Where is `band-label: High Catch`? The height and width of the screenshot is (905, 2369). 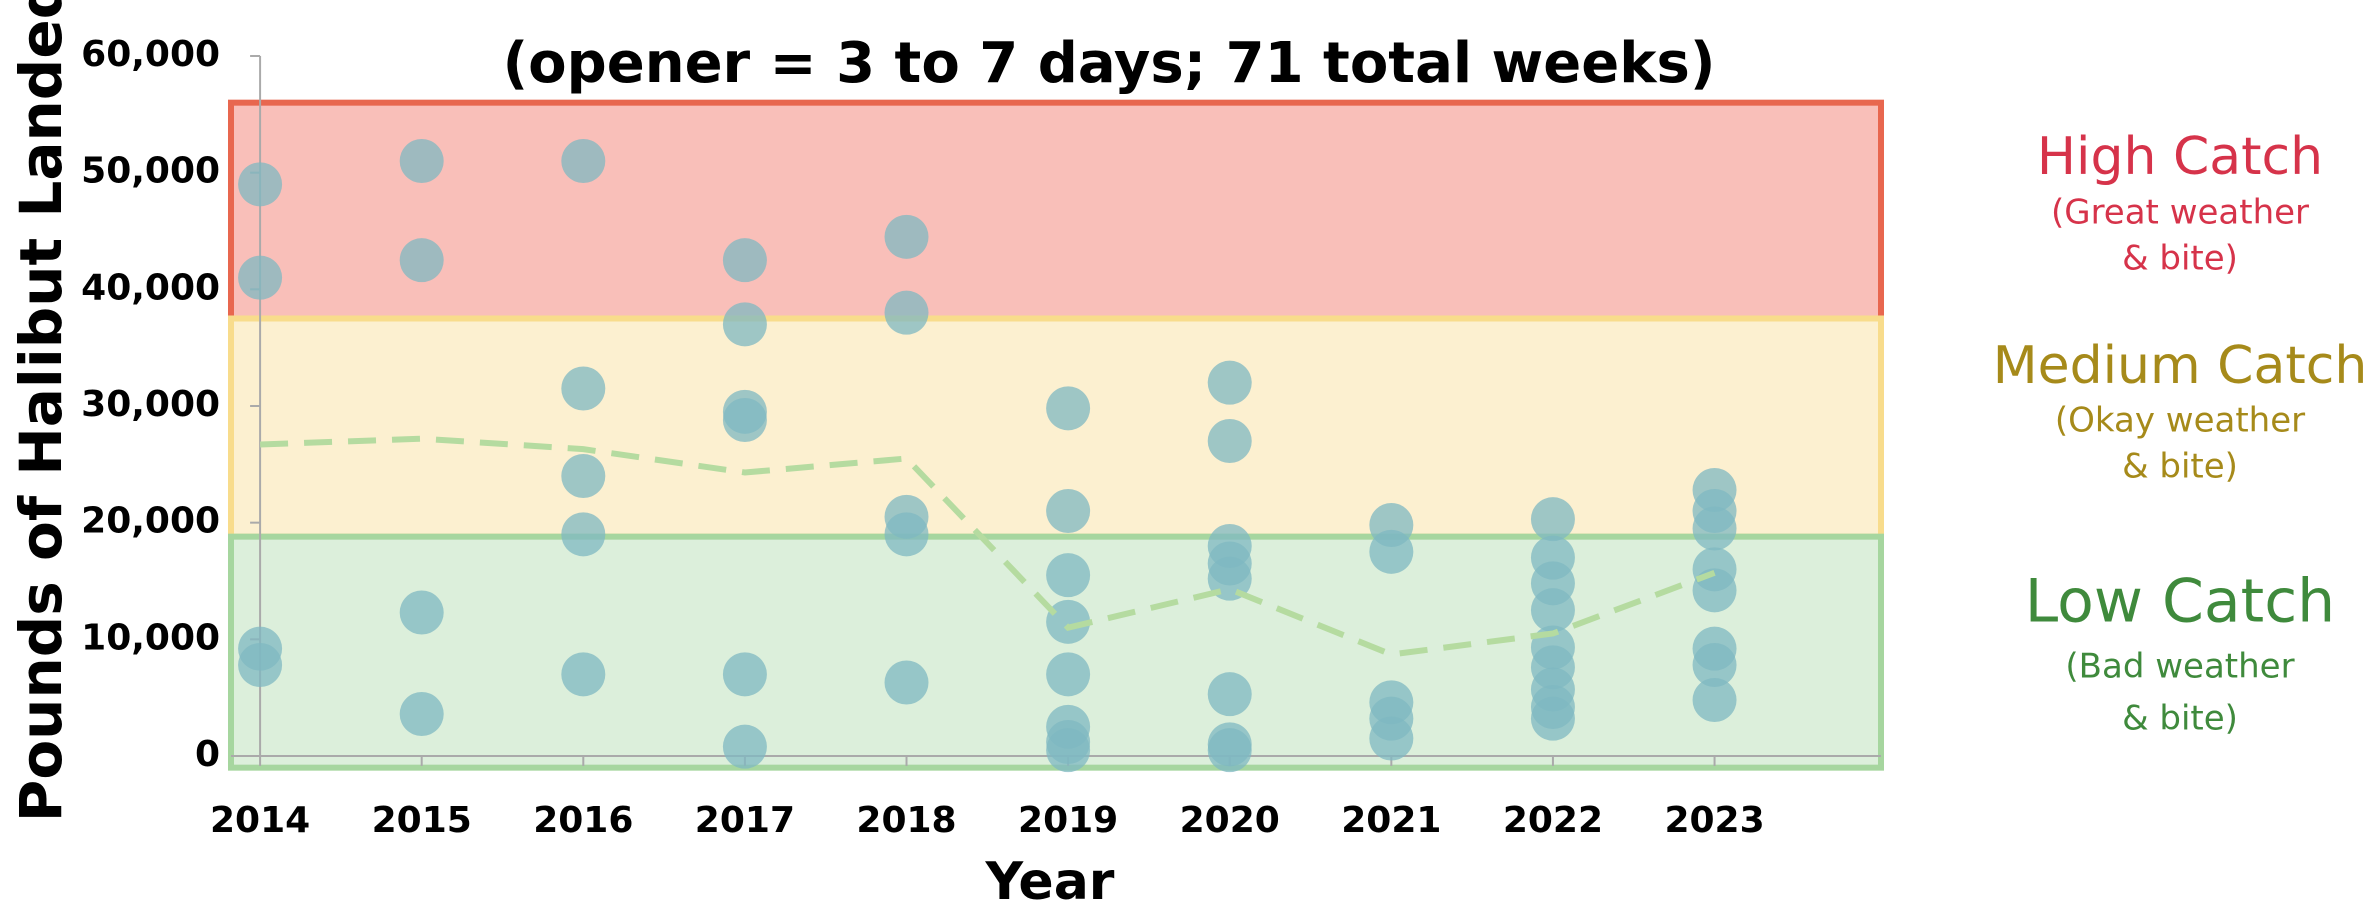
band-label: High Catch is located at coordinates (2180, 157).